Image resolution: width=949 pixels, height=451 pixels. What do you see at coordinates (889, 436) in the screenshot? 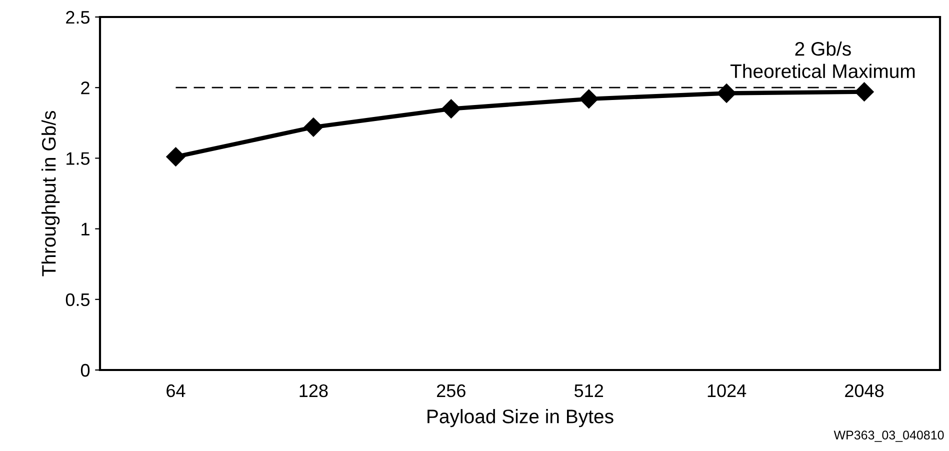
I see `text: WP363_03_040810` at bounding box center [889, 436].